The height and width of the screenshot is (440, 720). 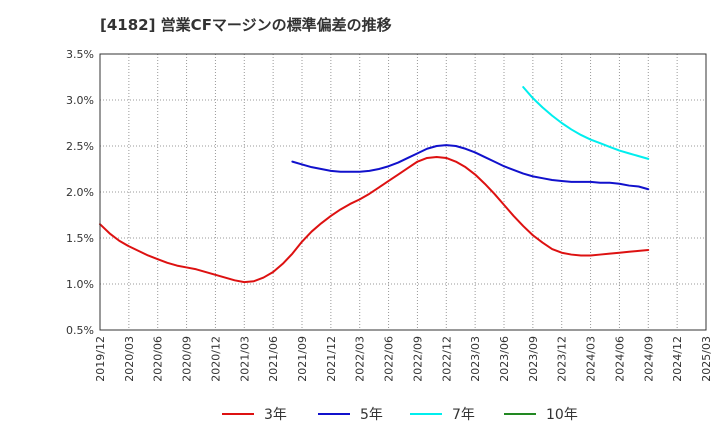 What do you see at coordinates (360, 359) in the screenshot?
I see `x-tick-label: 2022/03` at bounding box center [360, 359].